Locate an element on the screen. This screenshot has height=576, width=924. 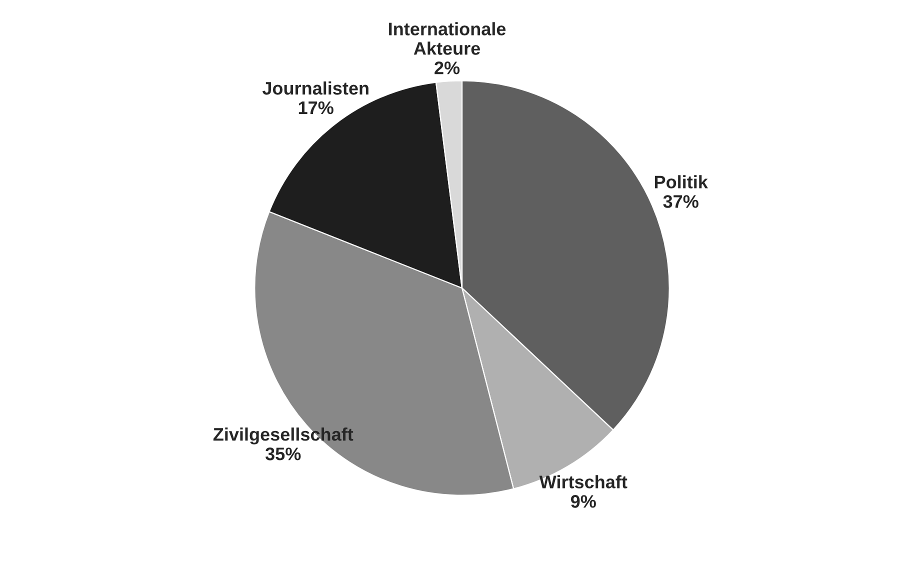
slice-label: Zivilgesellschaft is located at coordinates (283, 436).